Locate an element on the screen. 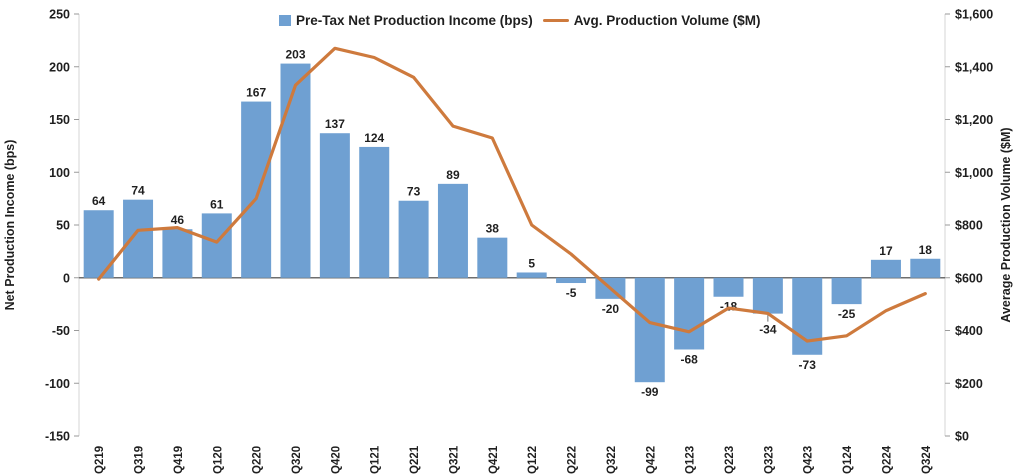 The image size is (1024, 476). right-axis-tick-label: $1,000 is located at coordinates (974, 173).